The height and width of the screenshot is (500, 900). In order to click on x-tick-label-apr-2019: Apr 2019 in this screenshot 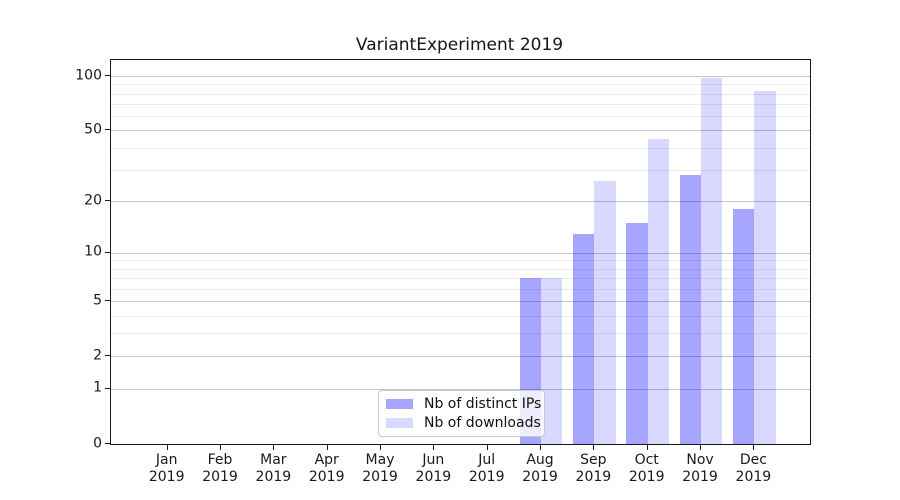, I will do `click(326, 468)`.